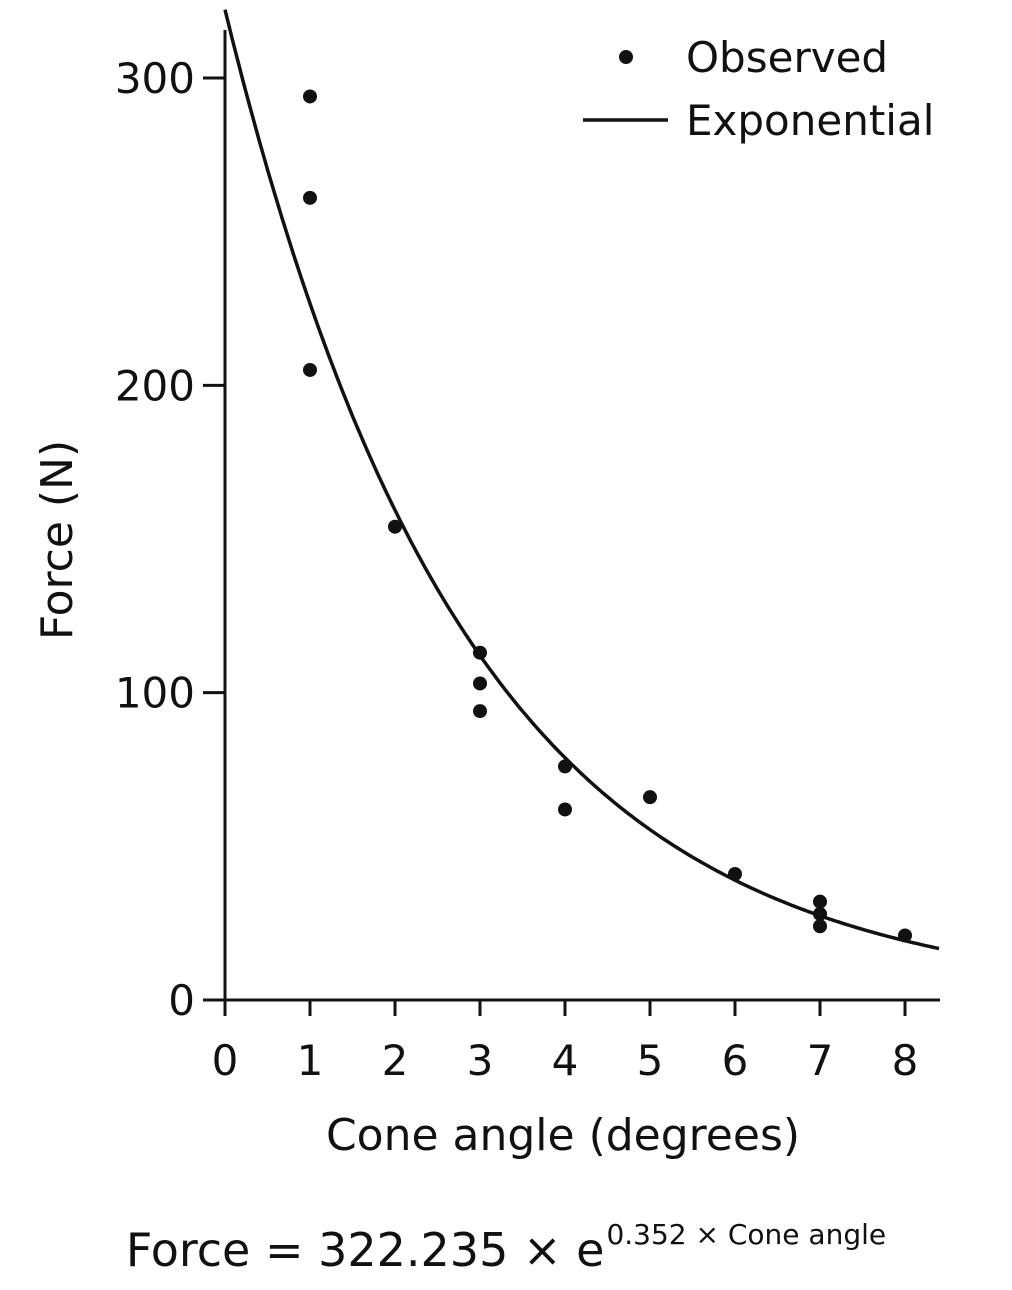  What do you see at coordinates (626, 57) in the screenshot?
I see `legend-observed-marker` at bounding box center [626, 57].